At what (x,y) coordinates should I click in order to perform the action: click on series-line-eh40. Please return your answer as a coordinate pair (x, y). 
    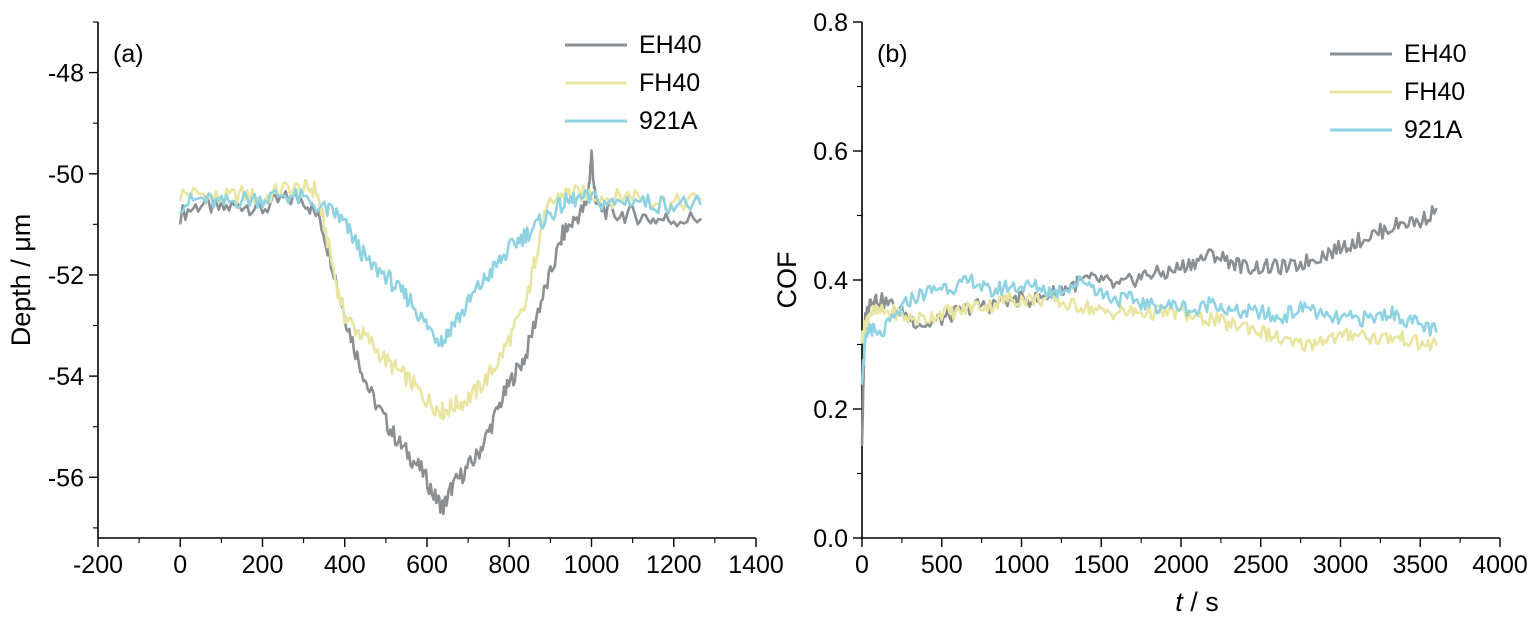
    Looking at the image, I should click on (1149, 326).